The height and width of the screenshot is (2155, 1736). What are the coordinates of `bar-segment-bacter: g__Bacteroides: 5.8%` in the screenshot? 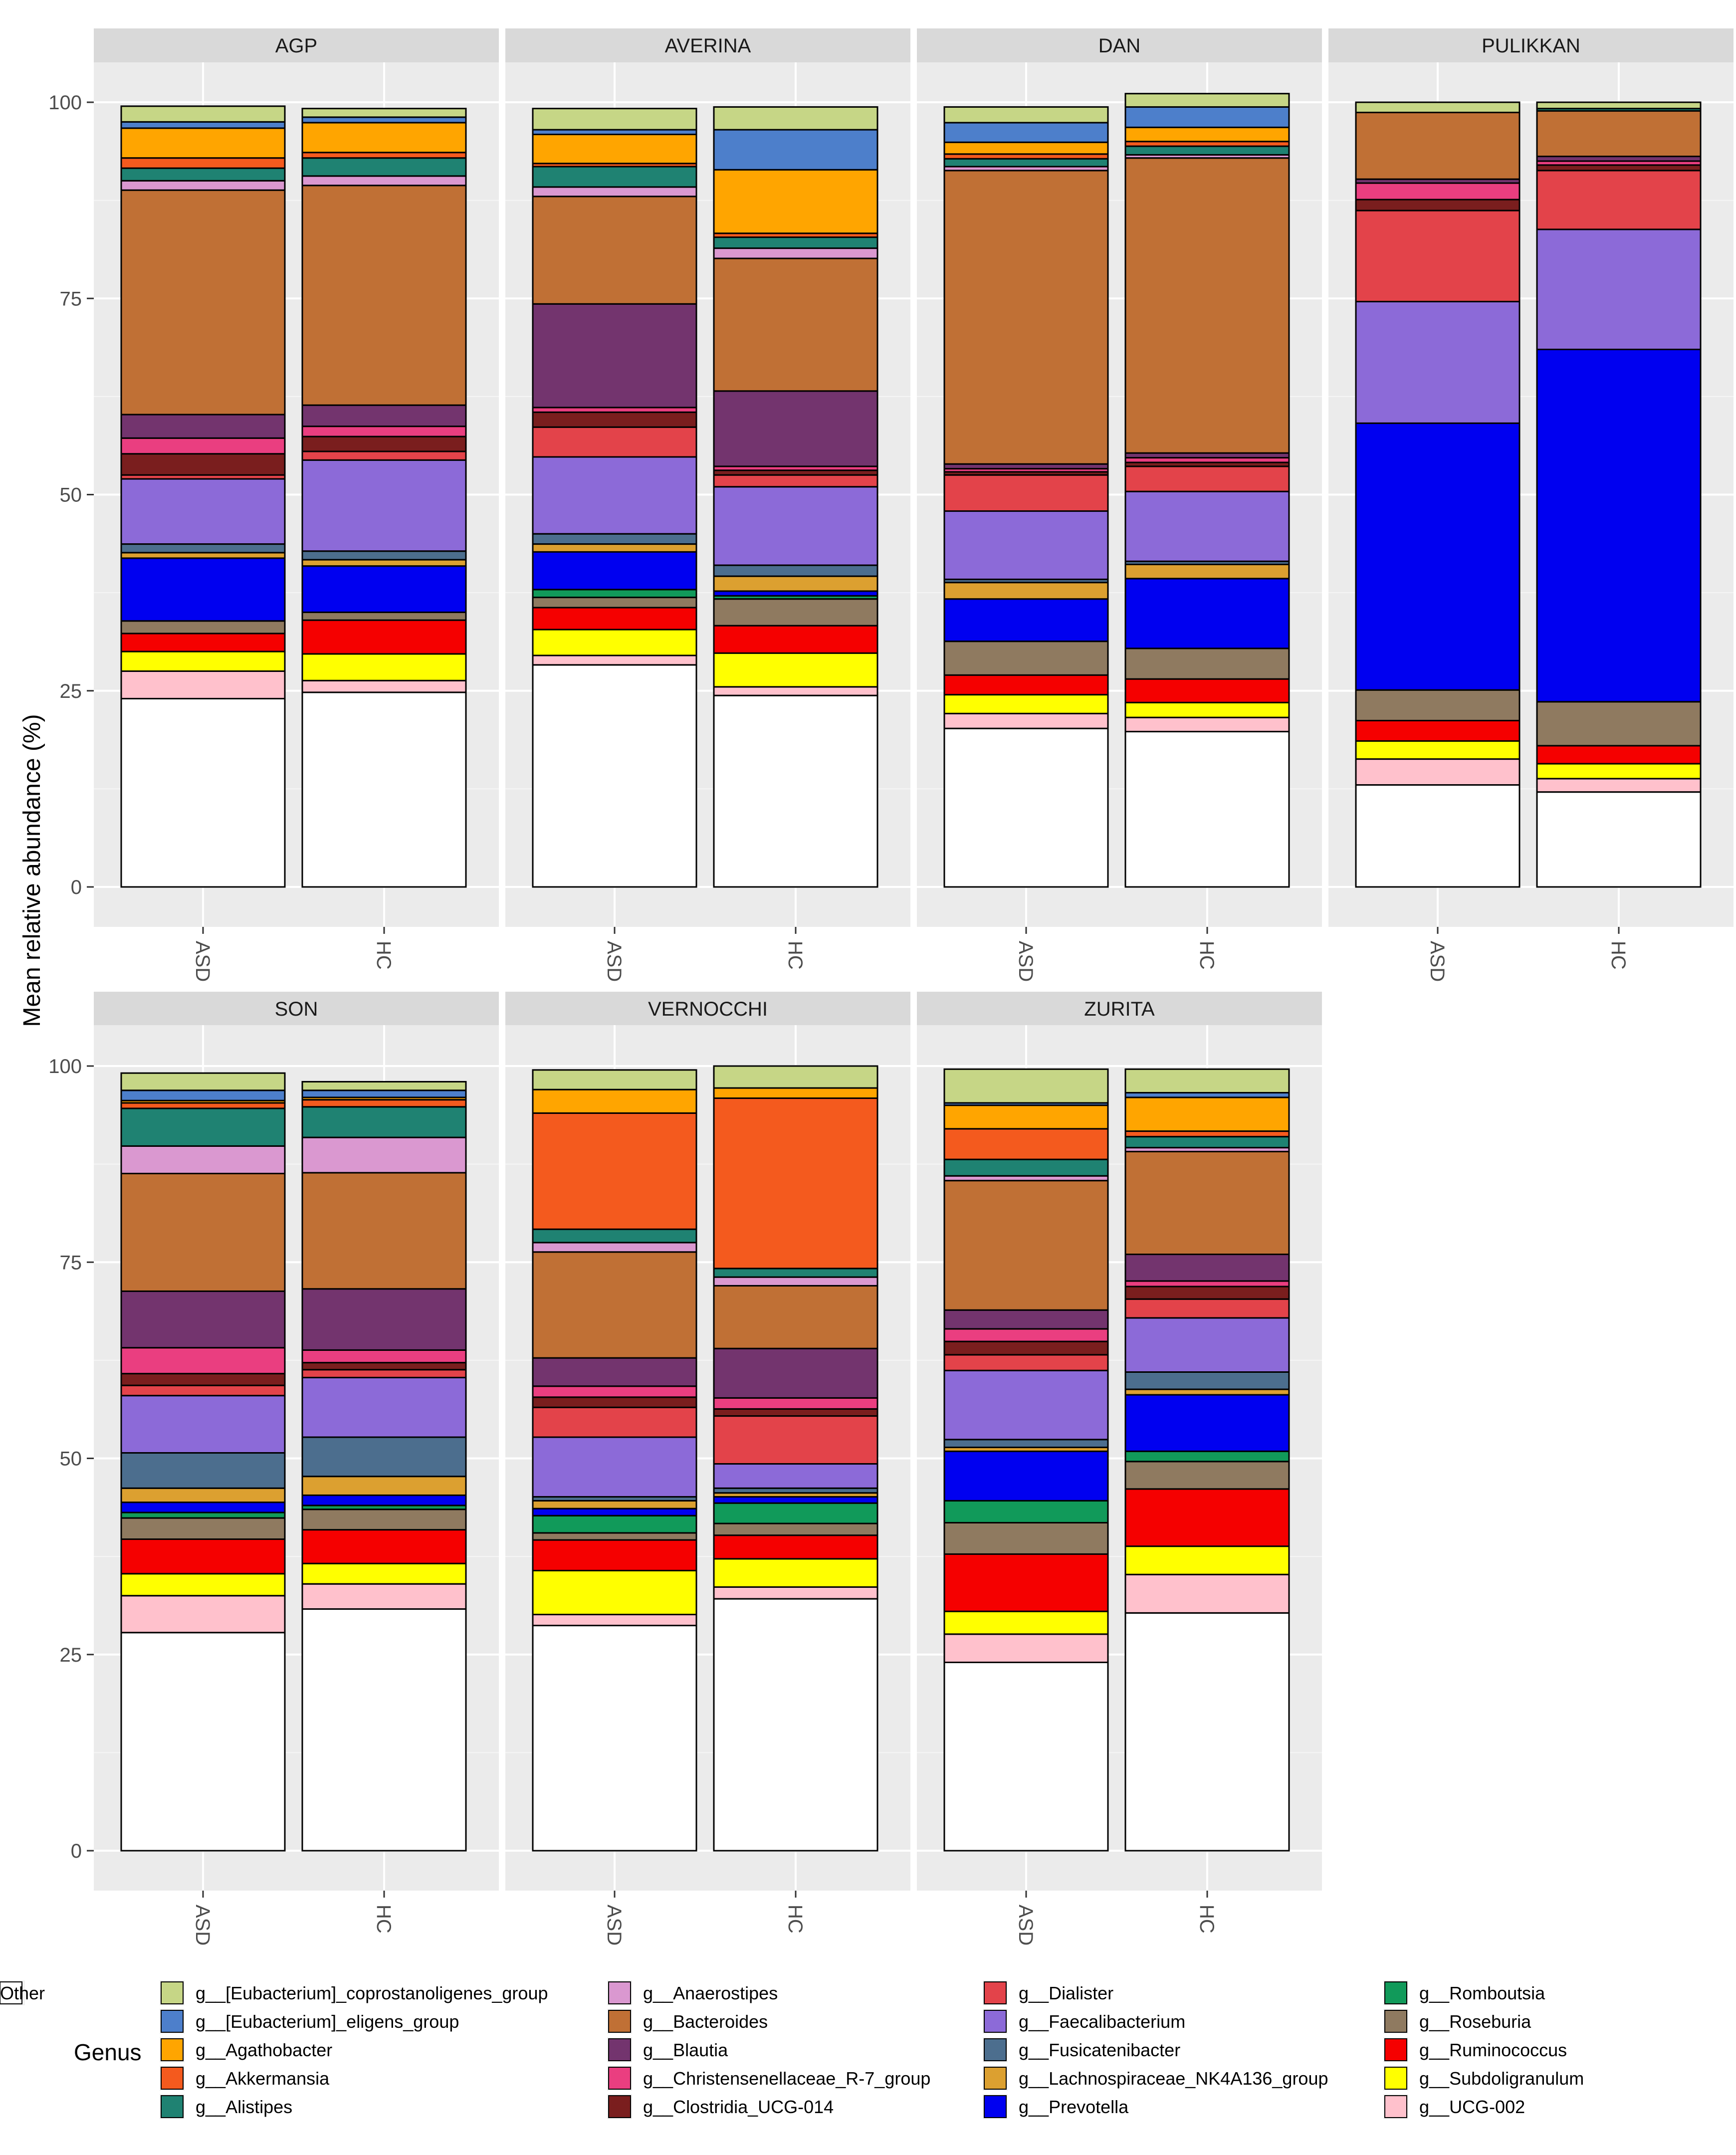 It's located at (1619, 134).